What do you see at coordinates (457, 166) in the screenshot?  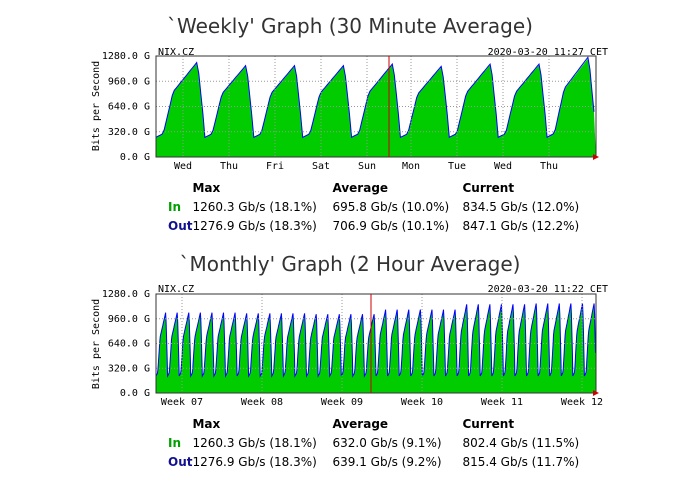 I see `w-x-tick-label: Tue` at bounding box center [457, 166].